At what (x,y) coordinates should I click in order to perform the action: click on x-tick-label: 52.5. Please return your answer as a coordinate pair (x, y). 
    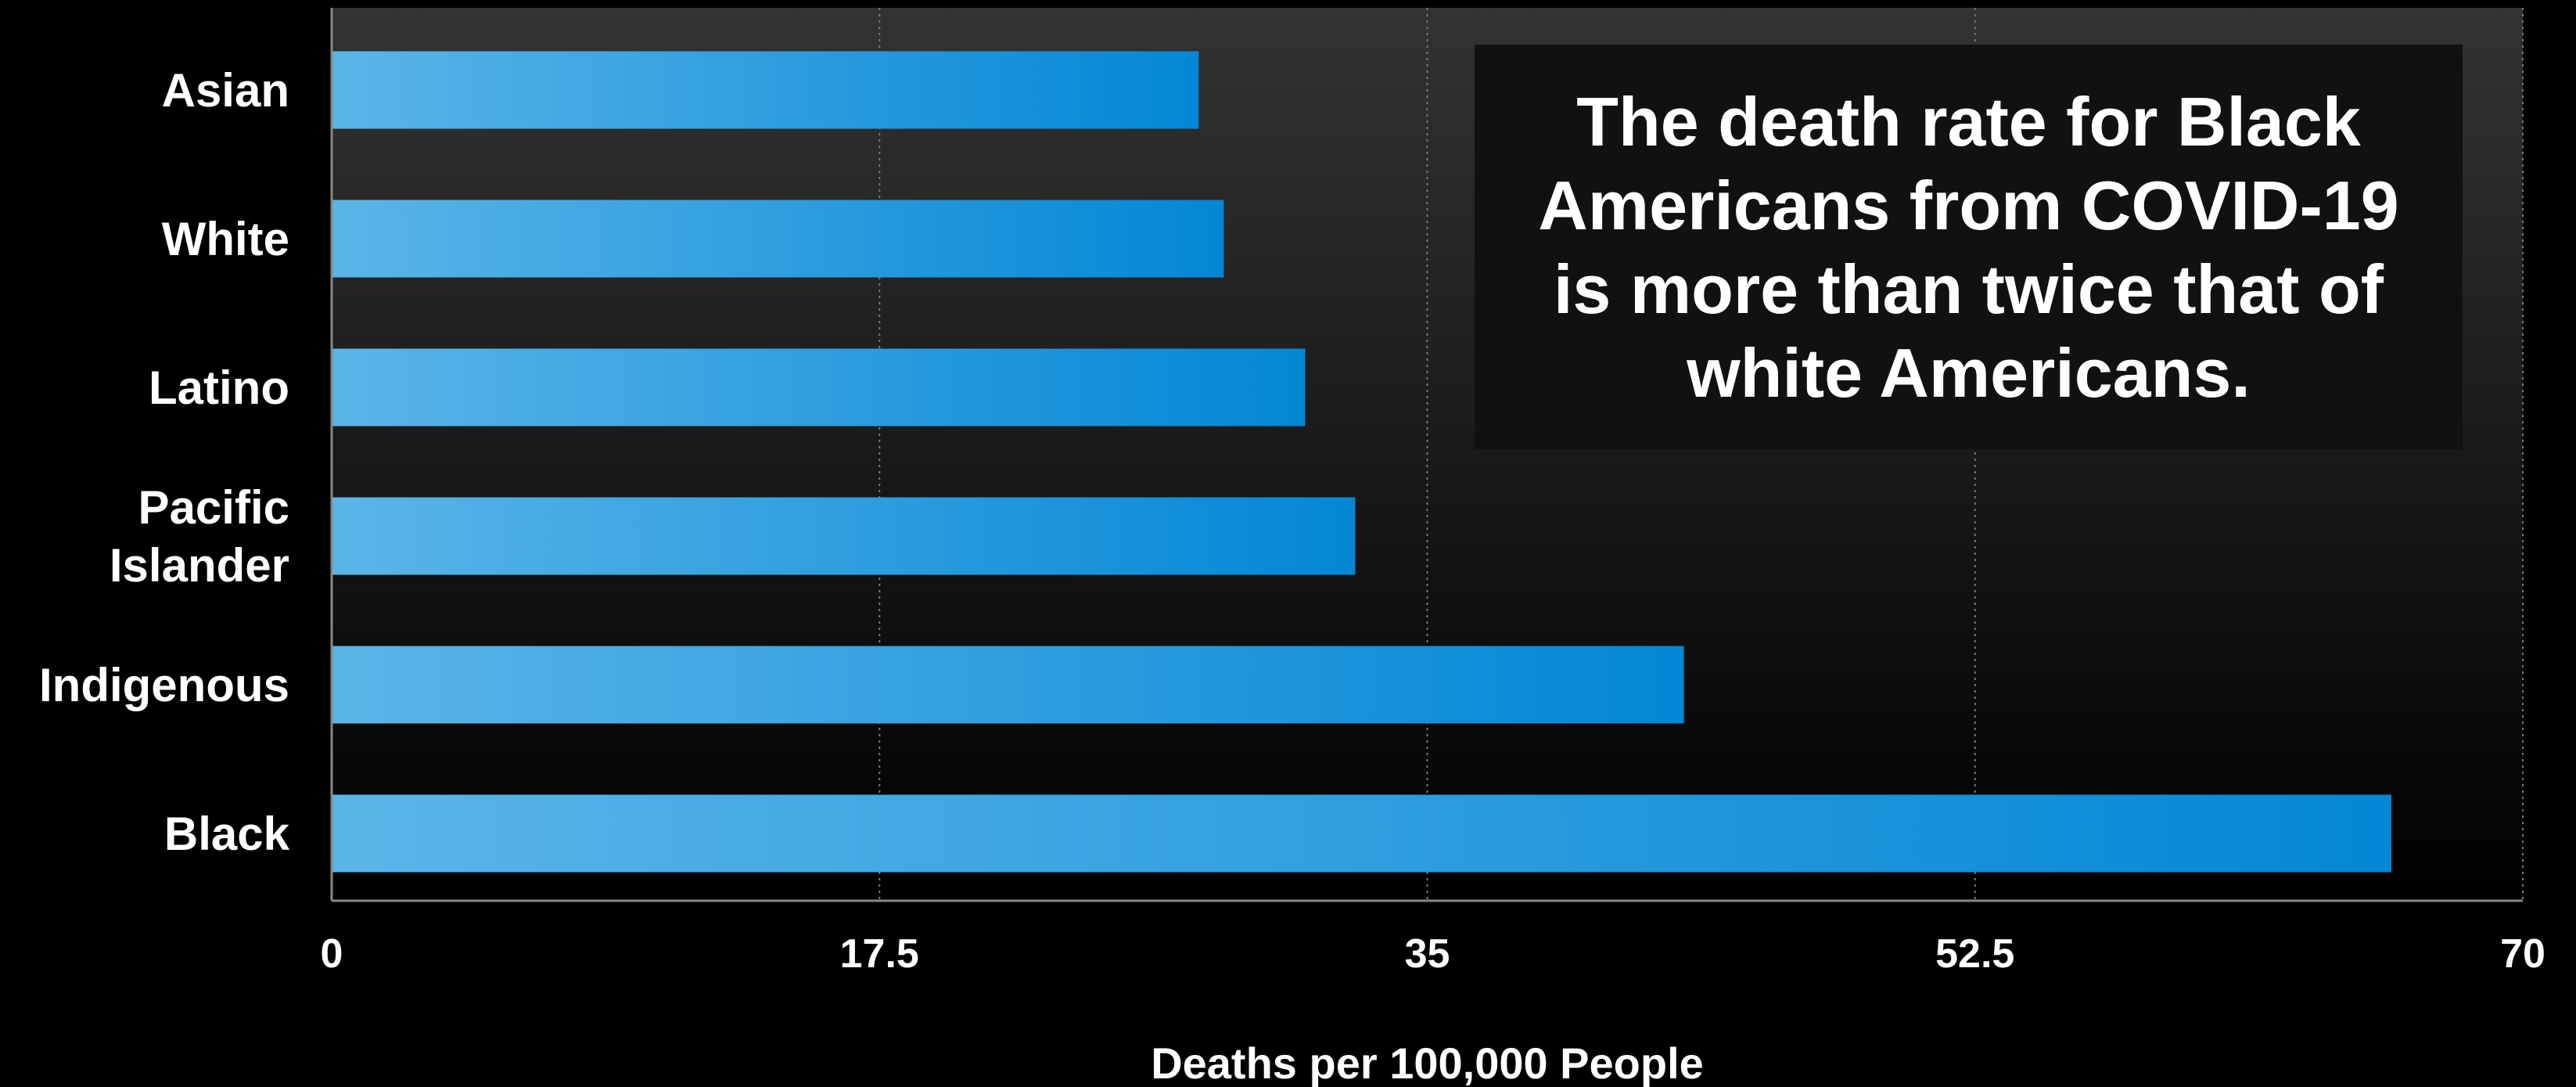
    Looking at the image, I should click on (1975, 954).